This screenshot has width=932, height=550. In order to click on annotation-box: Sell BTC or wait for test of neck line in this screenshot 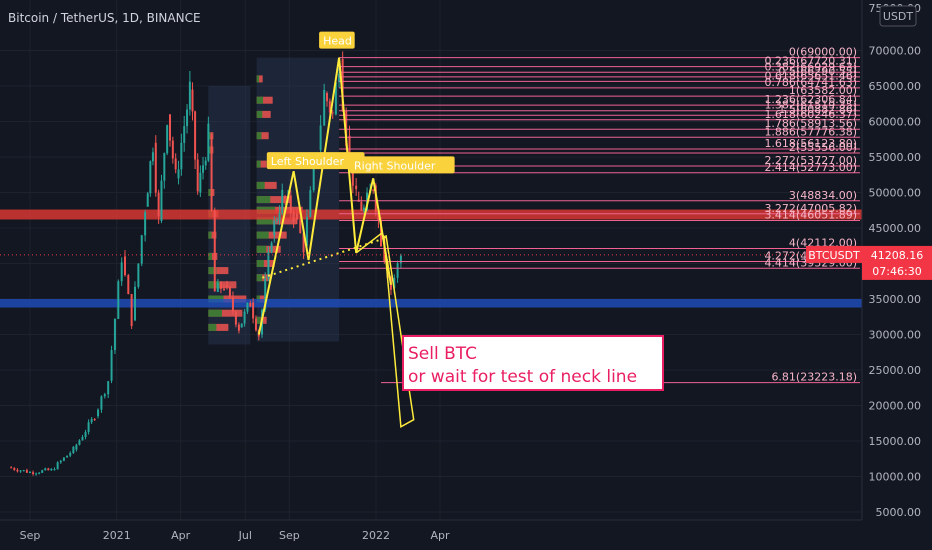, I will do `click(533, 363)`.